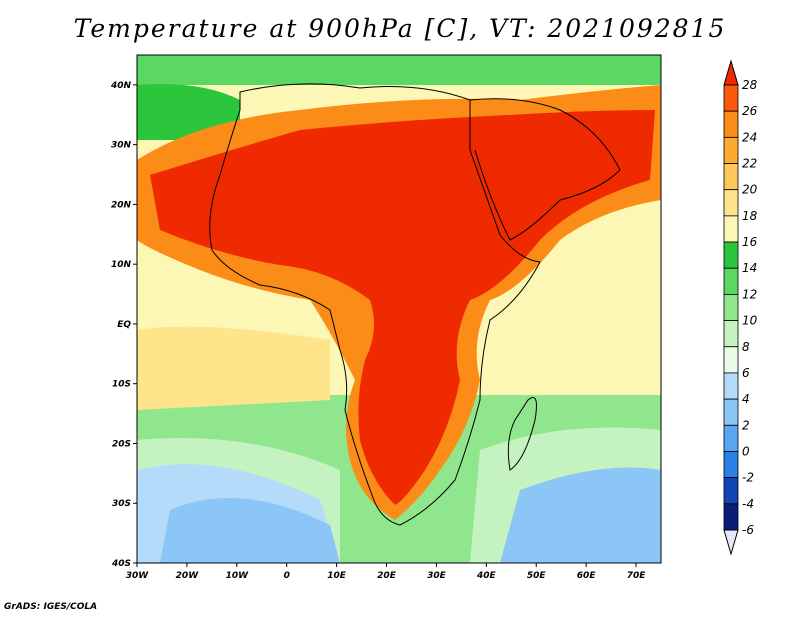 The image size is (800, 618). I want to click on colorbar-label-9: 10, so click(750, 321).